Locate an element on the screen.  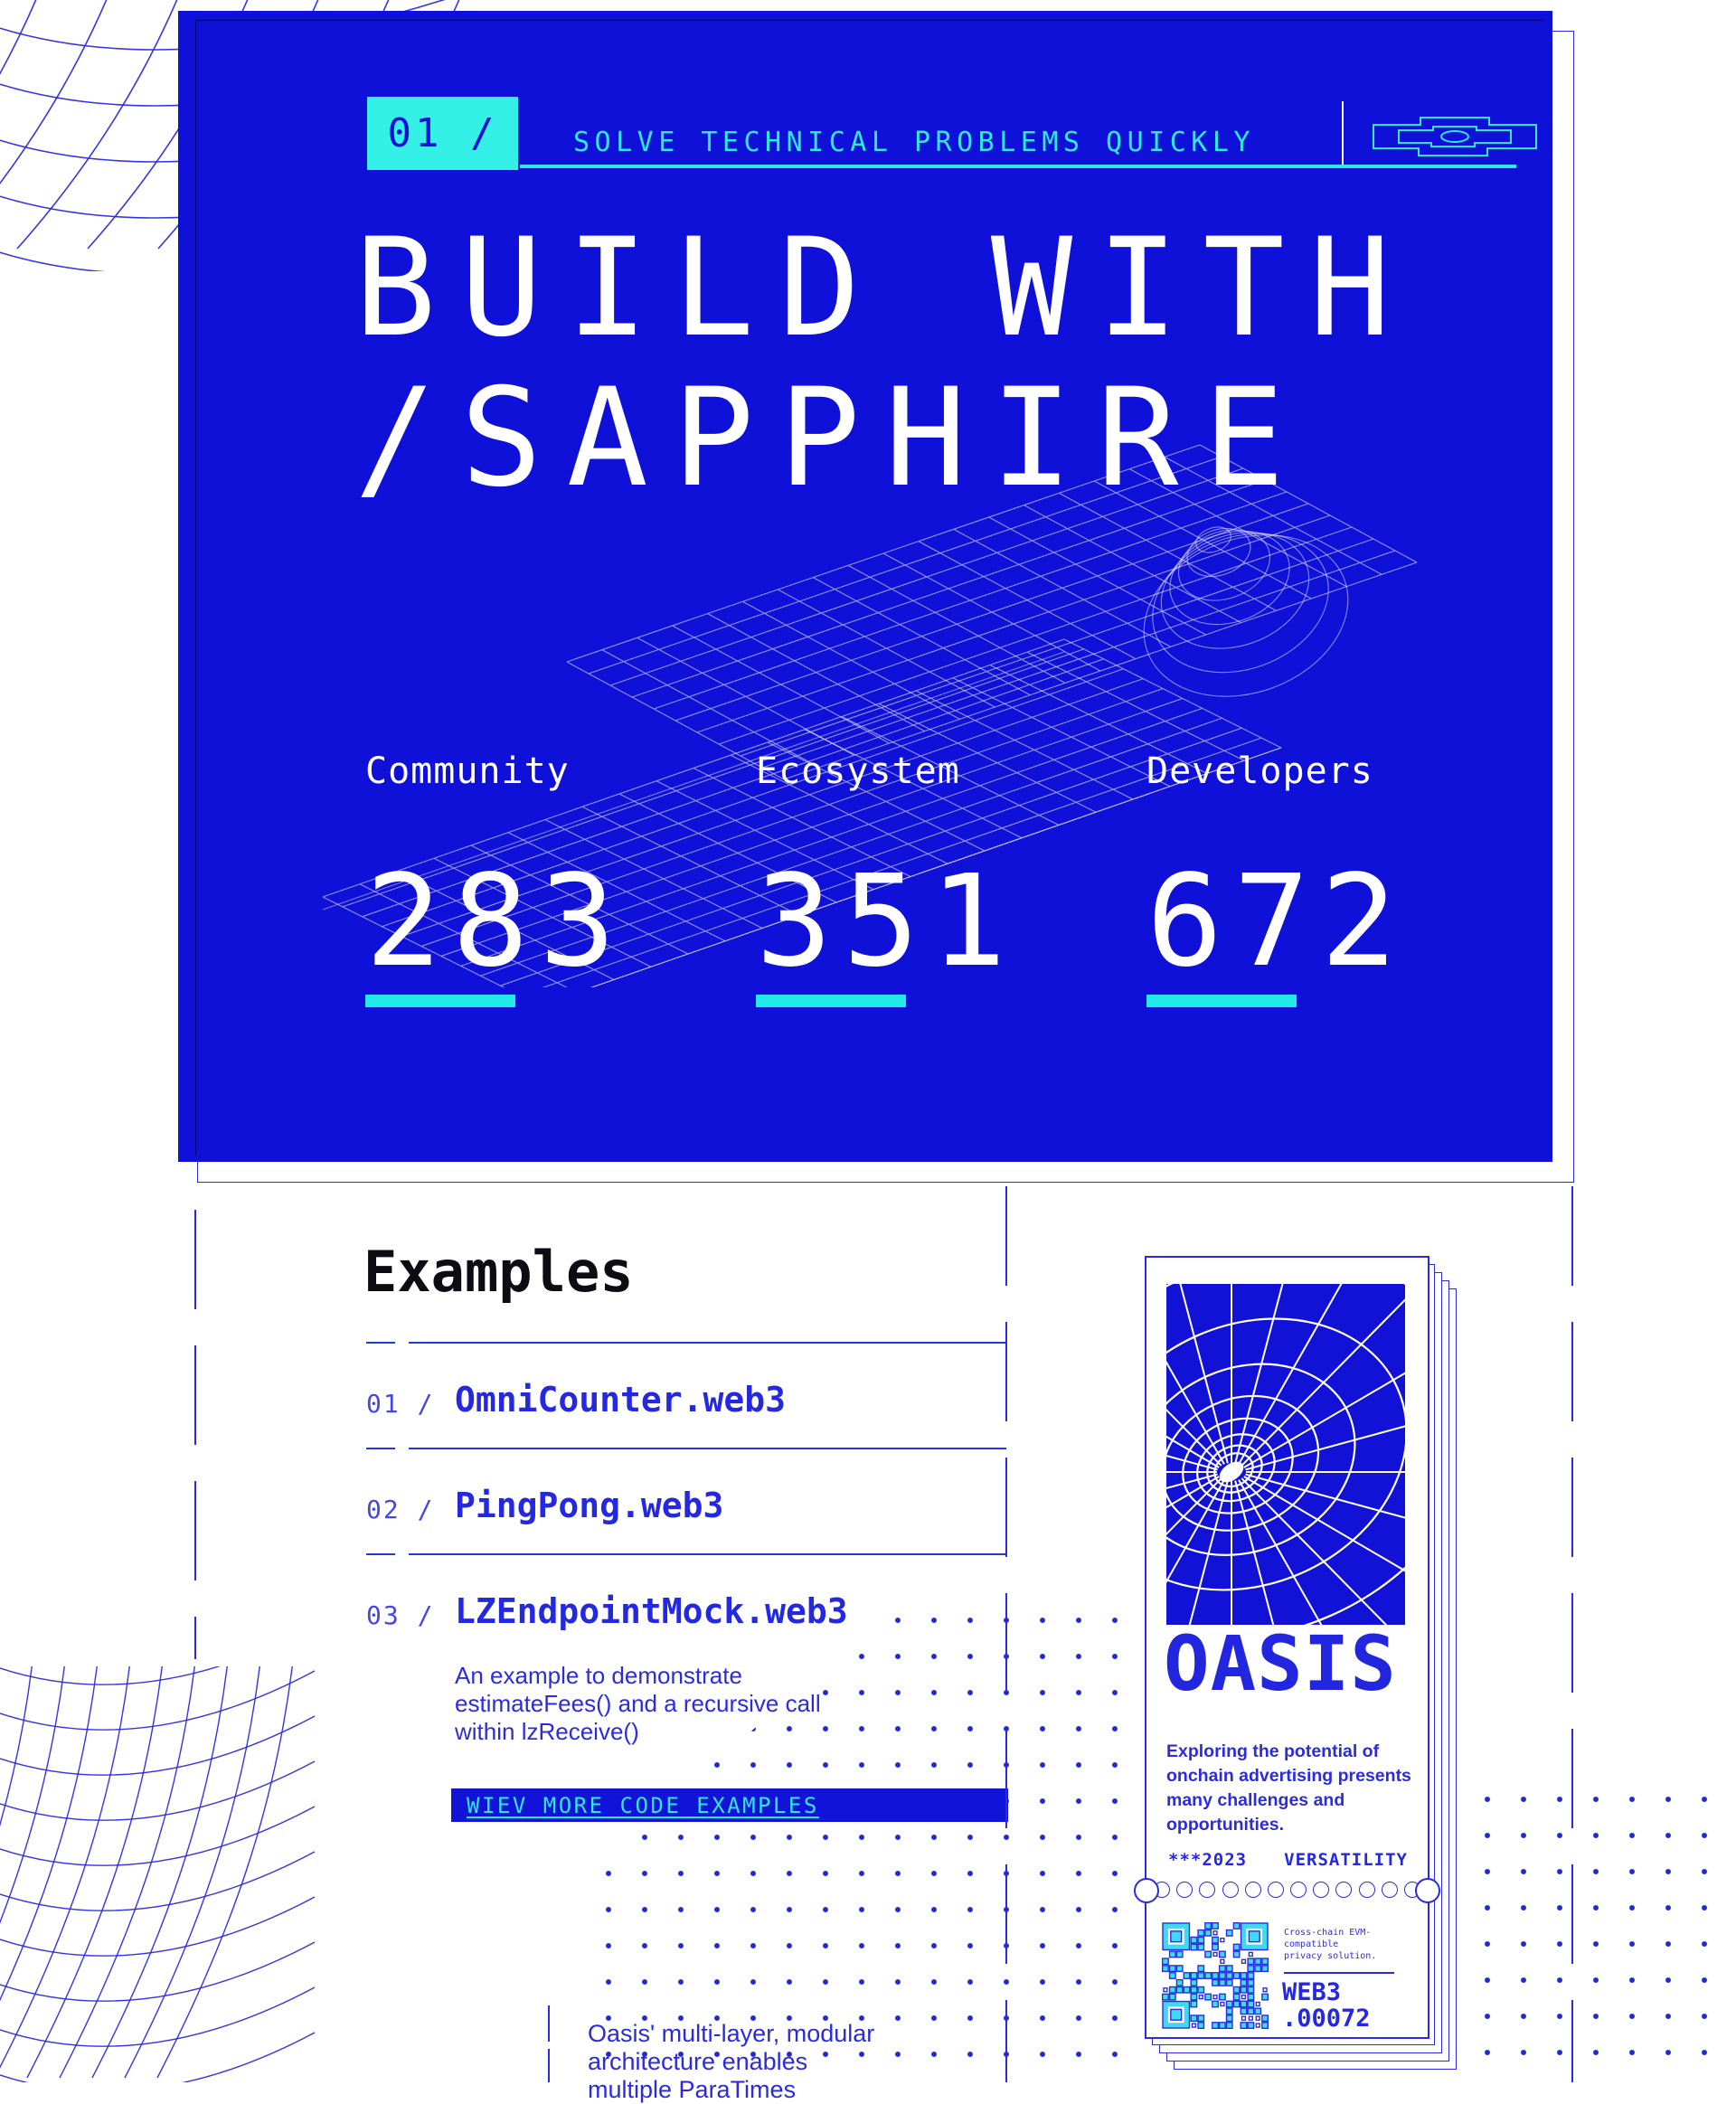
hero-title-line2: /SAPPHIRE is located at coordinates (832, 438).